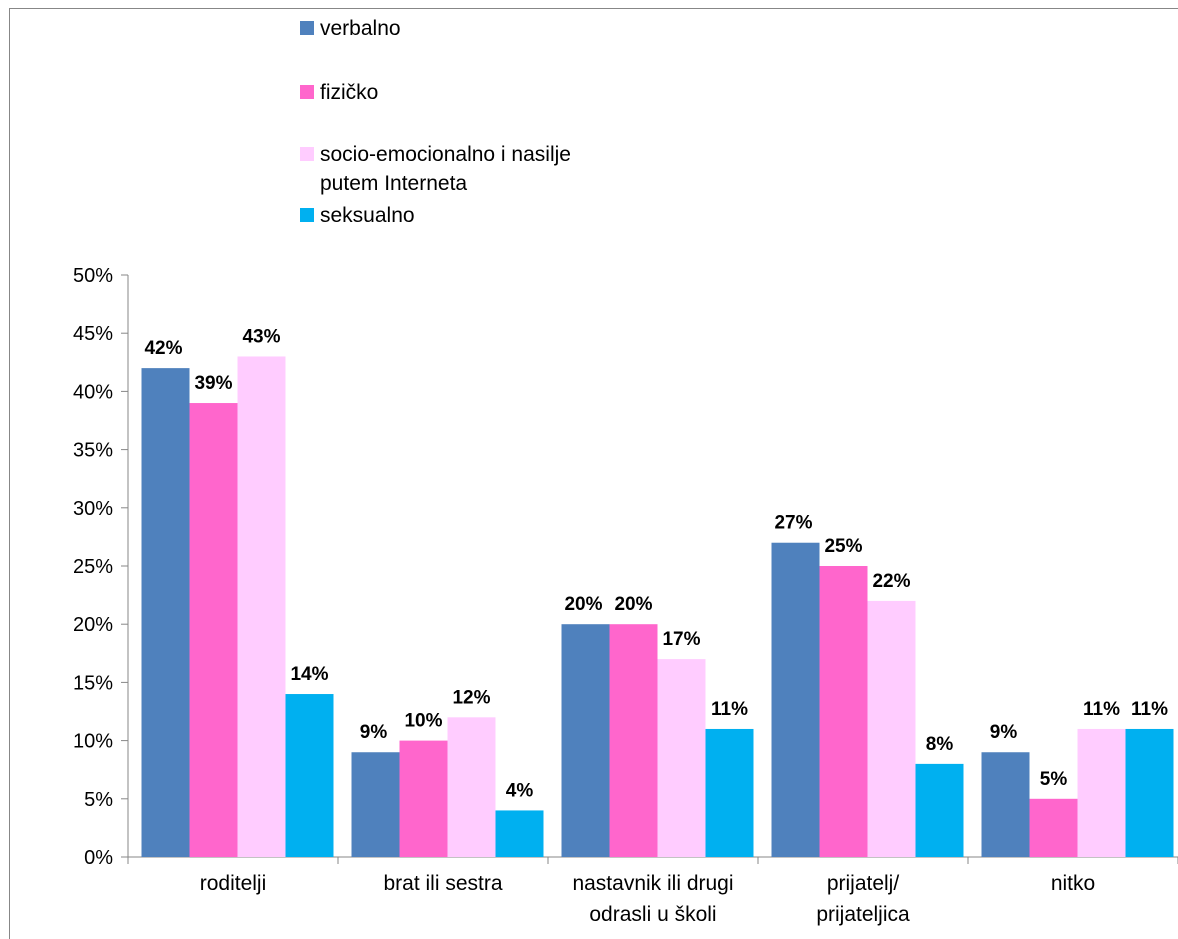  Describe the element at coordinates (93, 625) in the screenshot. I see `y-tick-label: 20%` at that location.